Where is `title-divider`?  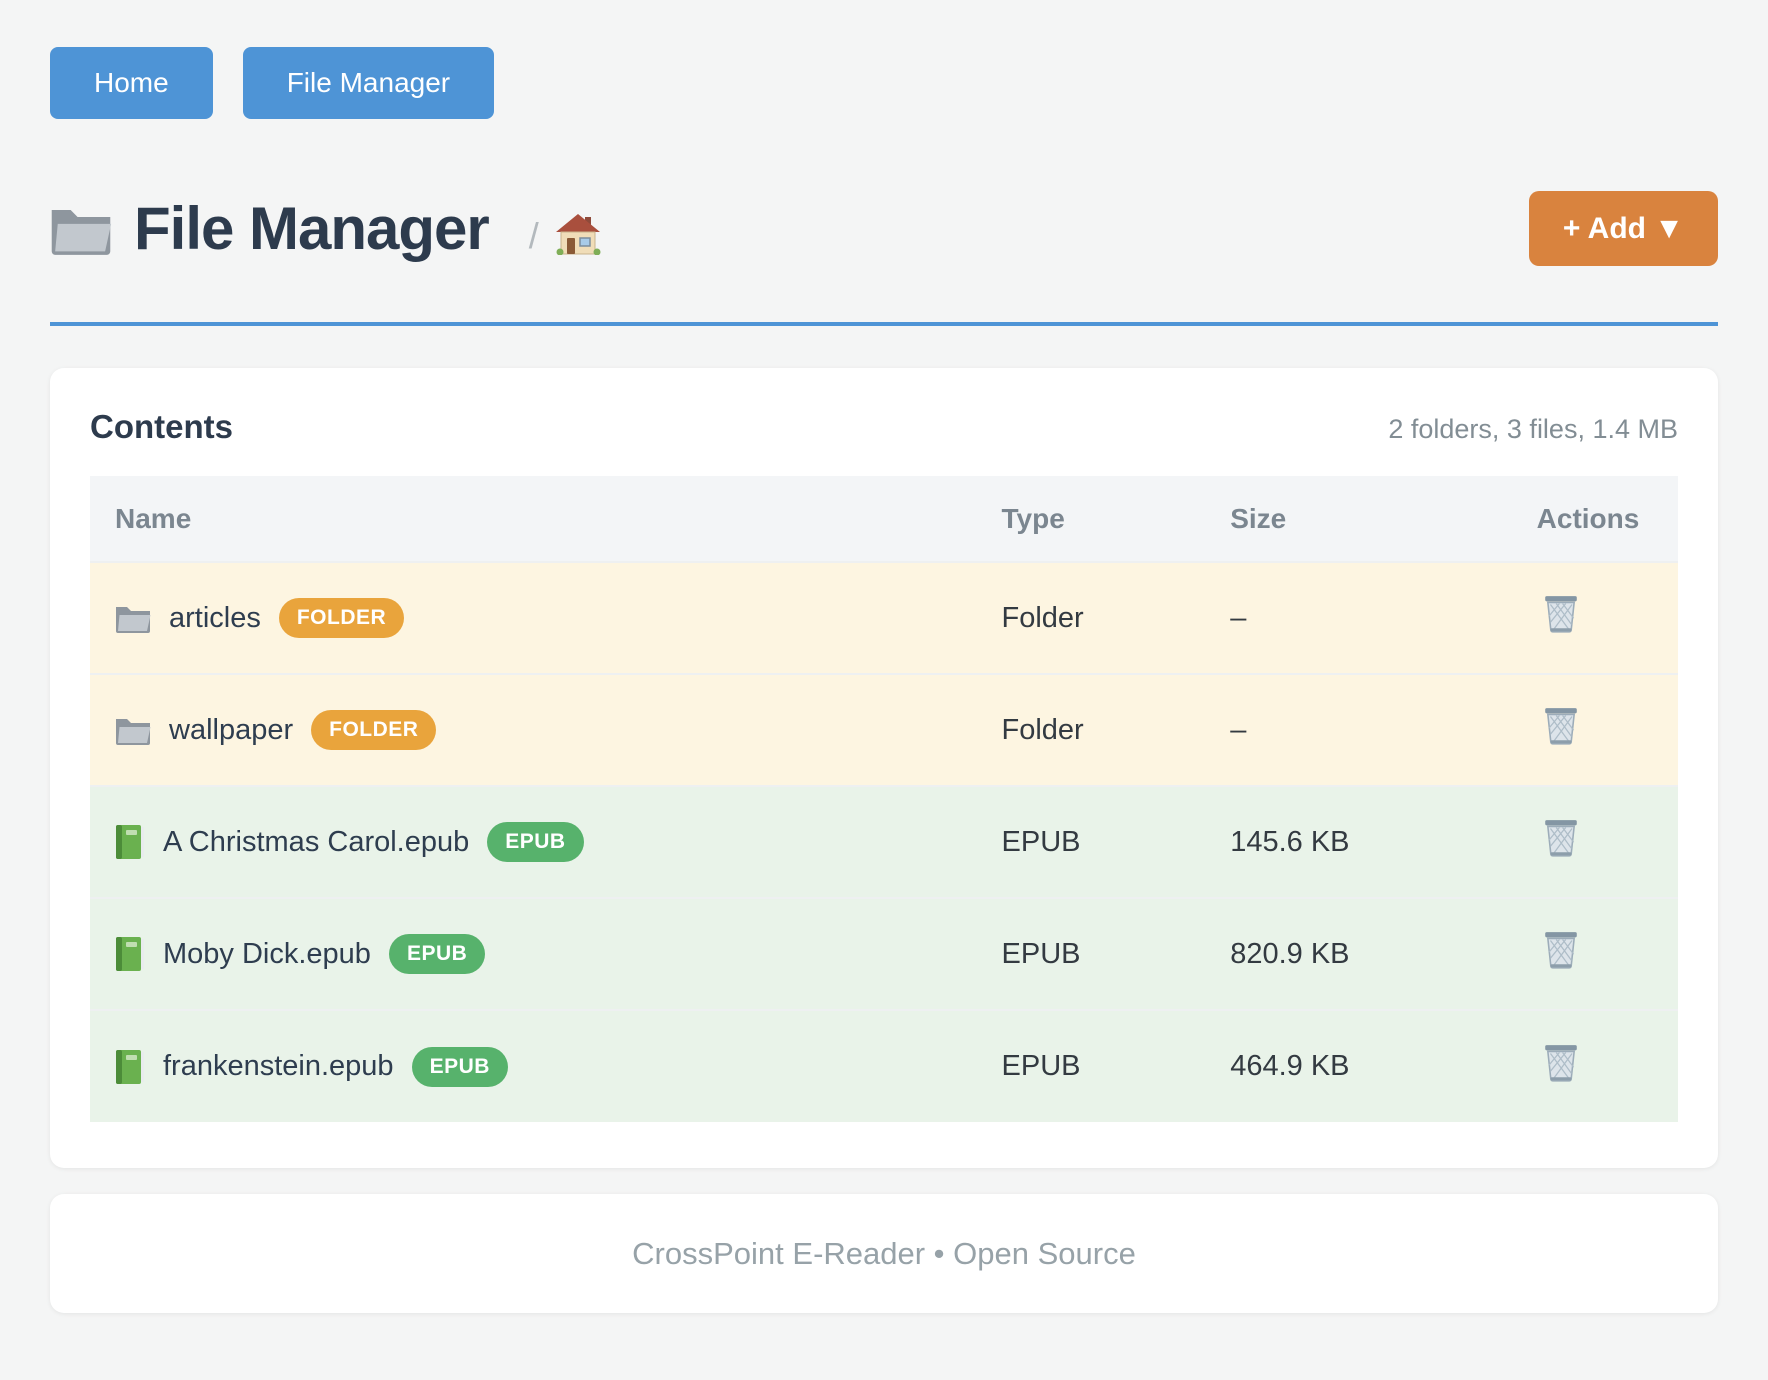 title-divider is located at coordinates (884, 324).